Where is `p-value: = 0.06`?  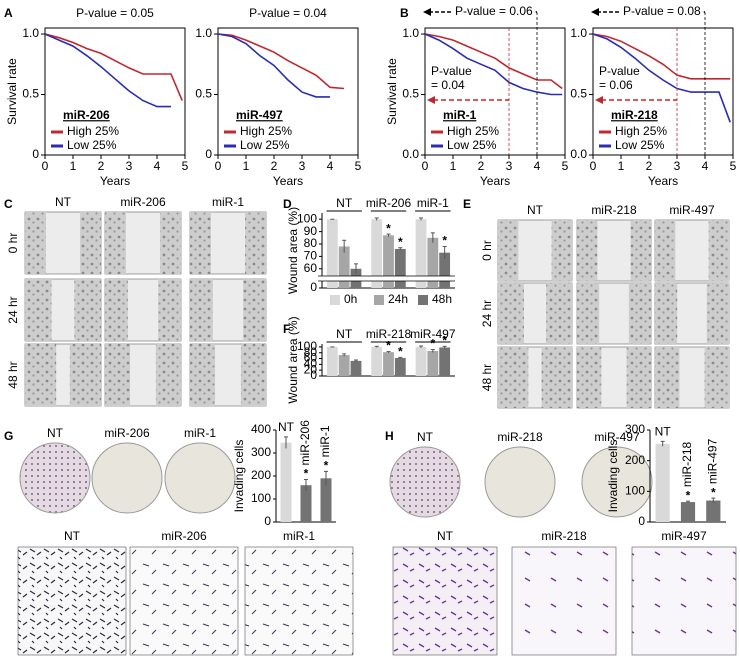 p-value: = 0.06 is located at coordinates (616, 85).